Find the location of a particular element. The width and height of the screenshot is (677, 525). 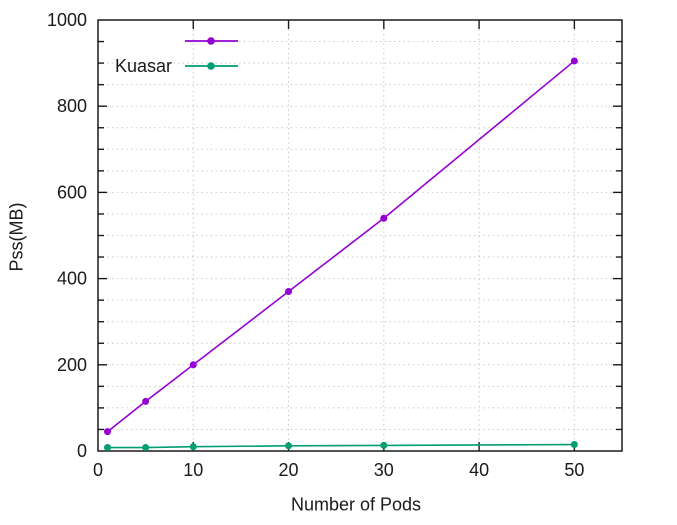

y-tick-label: 400 is located at coordinates (72, 279).